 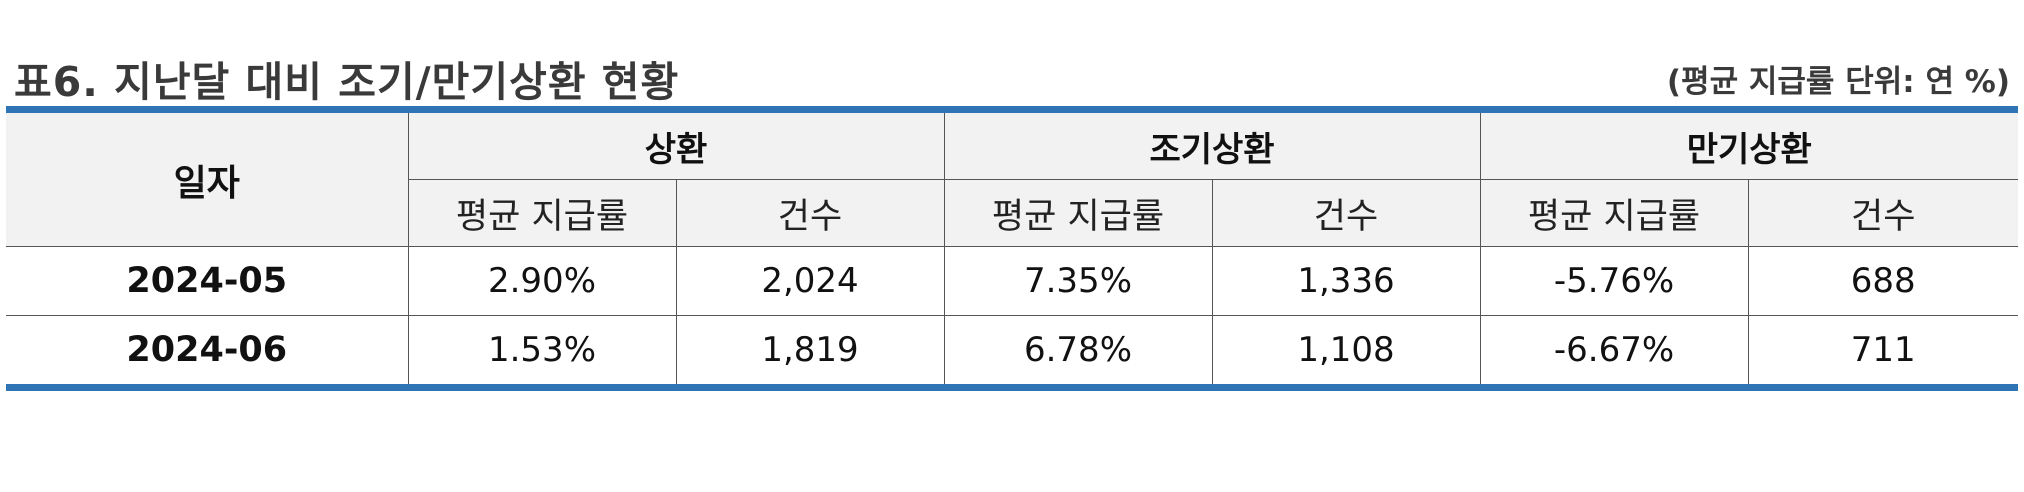 I want to click on cell-early-count: 1,108, so click(x=1346, y=349).